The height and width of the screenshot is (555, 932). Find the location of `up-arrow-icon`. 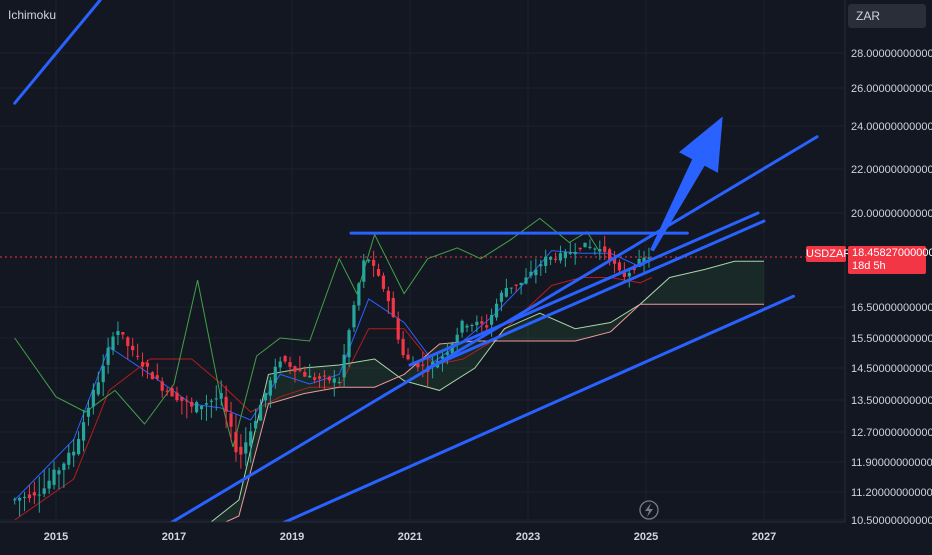

up-arrow-icon is located at coordinates (686, 184).